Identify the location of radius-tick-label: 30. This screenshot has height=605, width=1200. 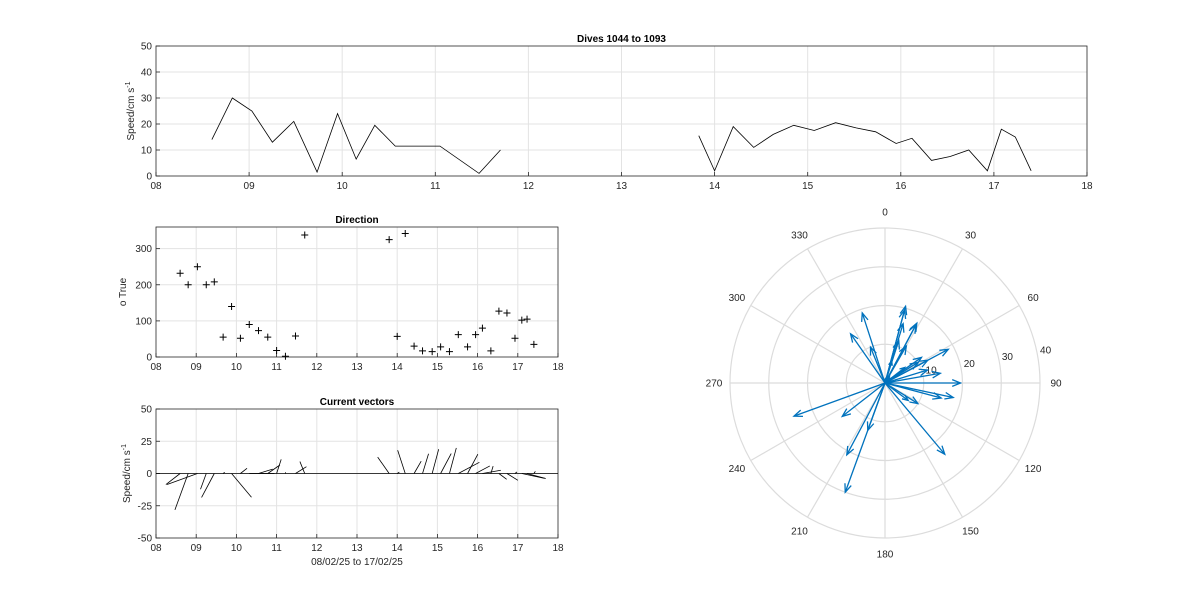
(1008, 357).